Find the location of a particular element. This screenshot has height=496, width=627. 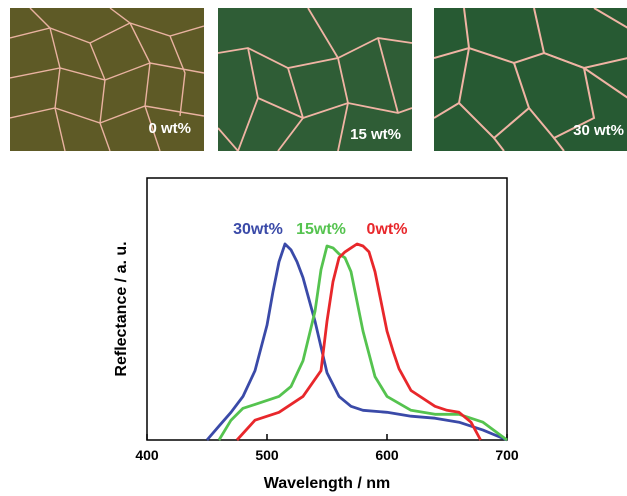

micrograph-0wt: 0 wt% is located at coordinates (107, 79).